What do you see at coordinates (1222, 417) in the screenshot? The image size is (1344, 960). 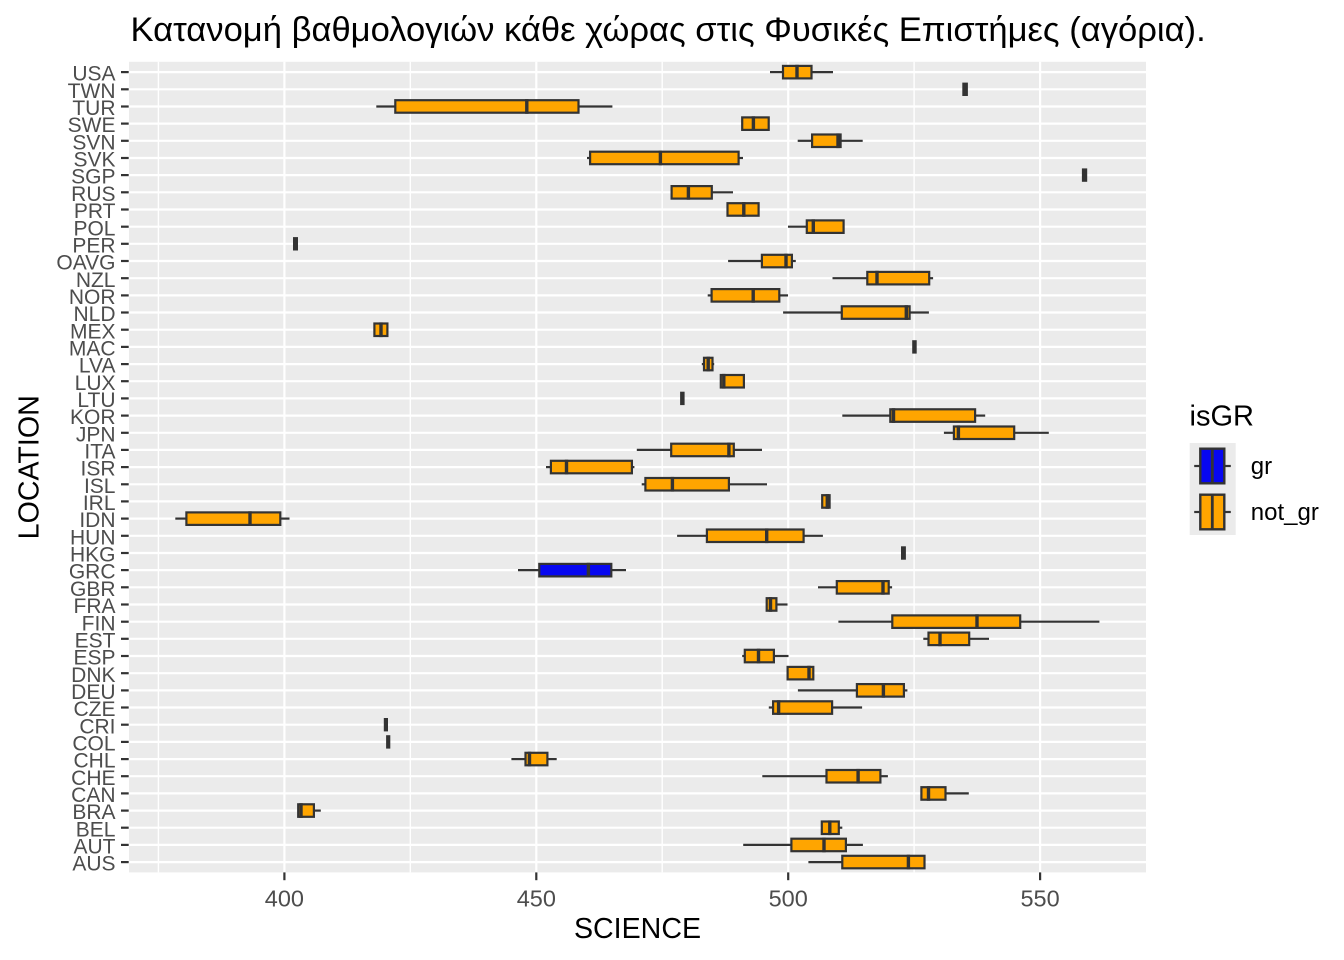 I see `svg-text: isGR` at bounding box center [1222, 417].